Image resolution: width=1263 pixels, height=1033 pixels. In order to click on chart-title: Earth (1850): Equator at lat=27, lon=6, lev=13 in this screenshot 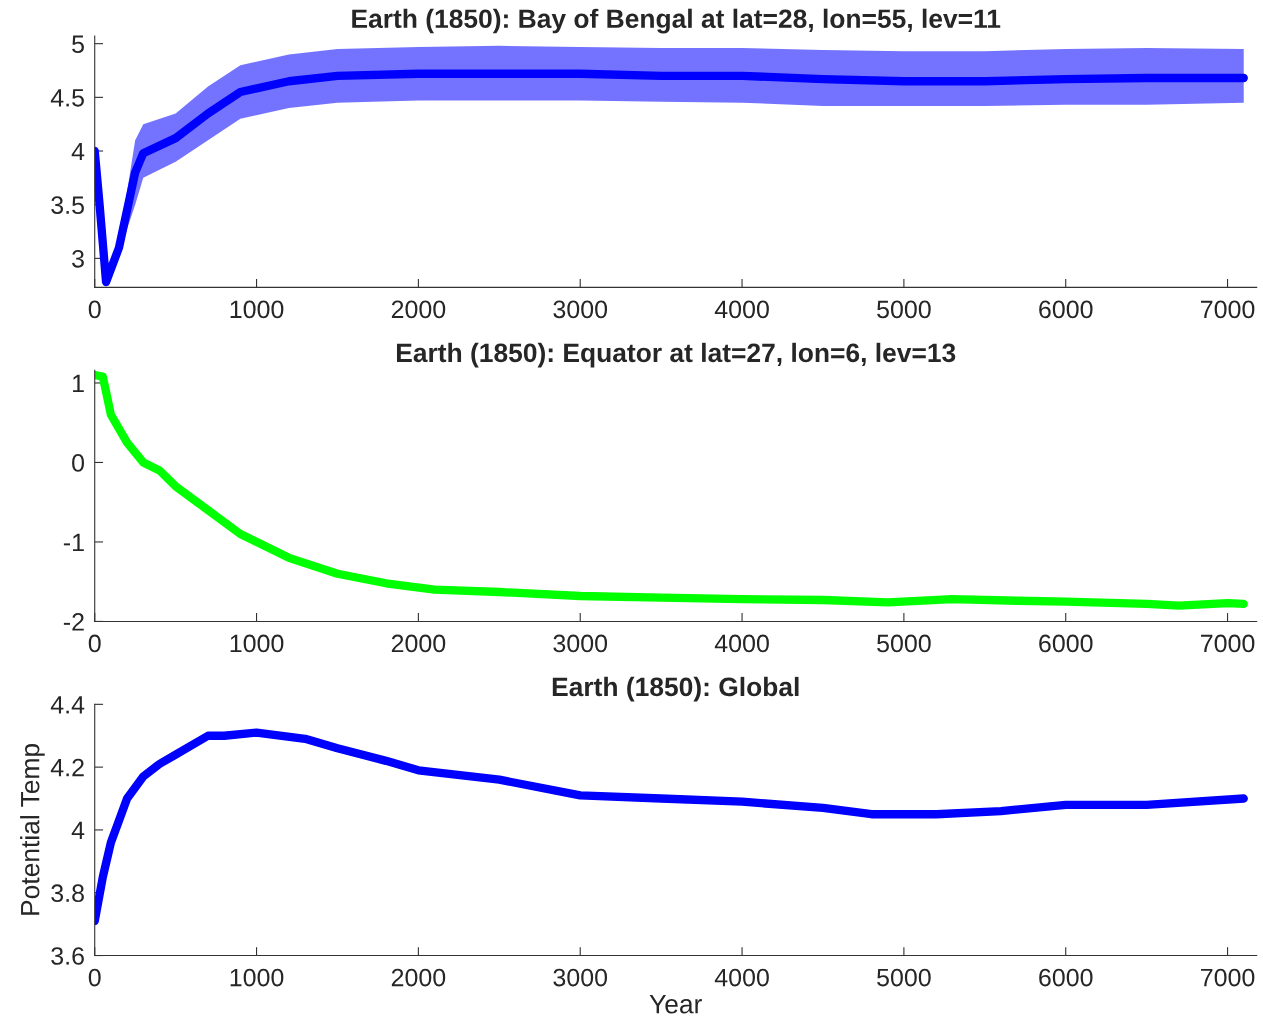, I will do `click(676, 355)`.